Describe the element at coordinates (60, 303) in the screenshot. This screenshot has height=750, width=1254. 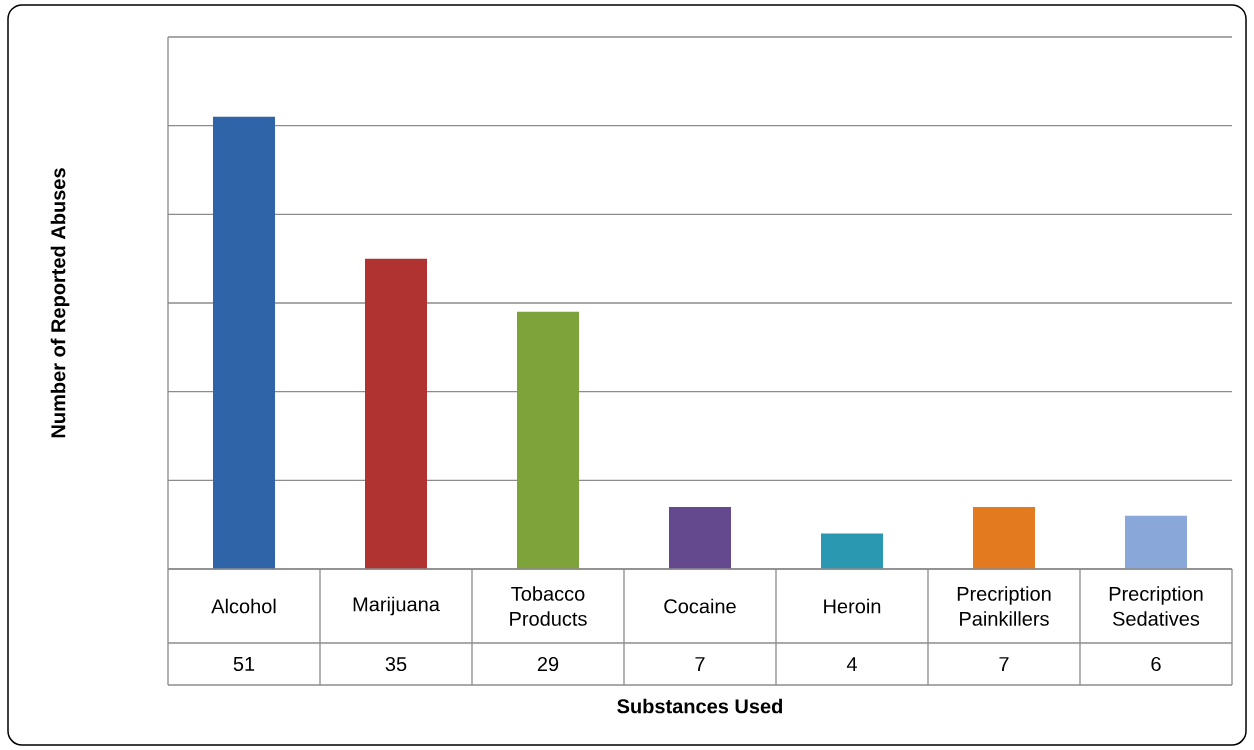
I see `y-axis-title: Number of Reported Abuses` at that location.